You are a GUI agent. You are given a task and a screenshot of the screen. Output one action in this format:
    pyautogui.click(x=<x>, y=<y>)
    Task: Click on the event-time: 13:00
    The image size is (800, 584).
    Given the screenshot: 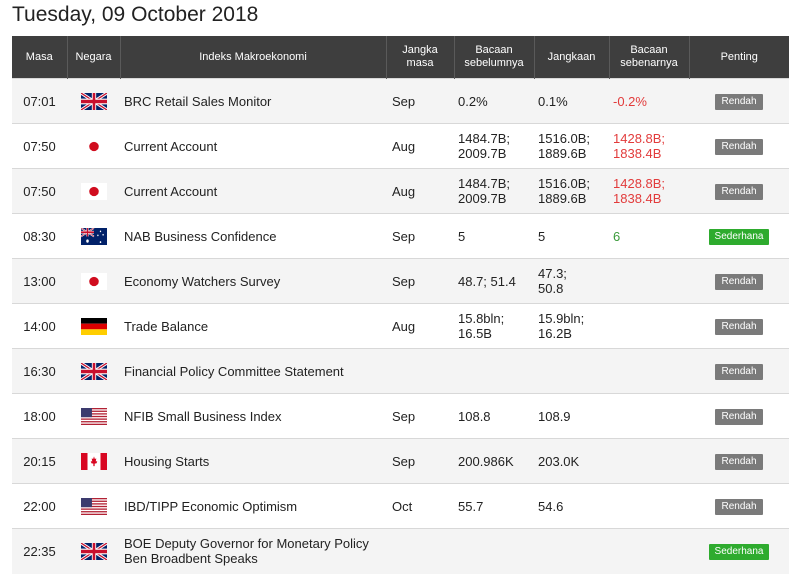 What is the action you would take?
    pyautogui.click(x=39, y=281)
    